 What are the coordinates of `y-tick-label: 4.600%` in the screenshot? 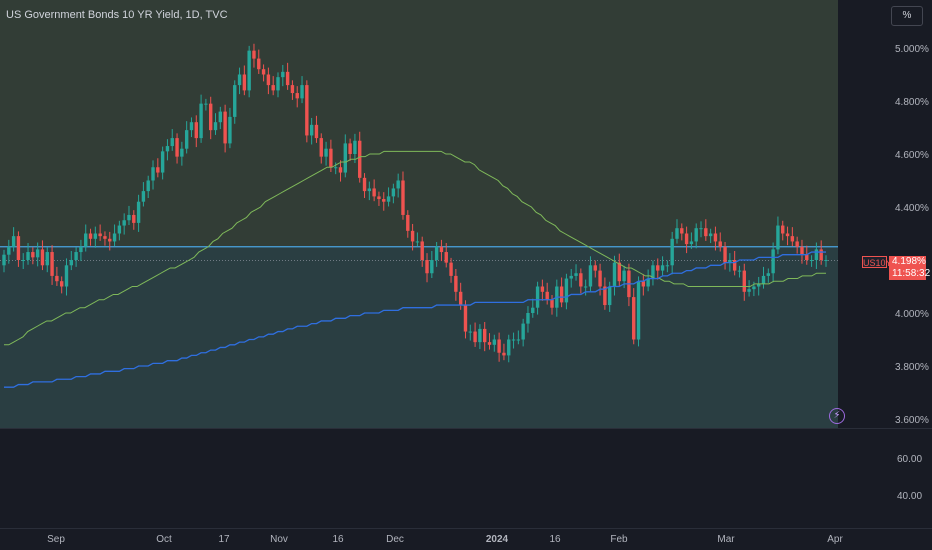 It's located at (912, 155).